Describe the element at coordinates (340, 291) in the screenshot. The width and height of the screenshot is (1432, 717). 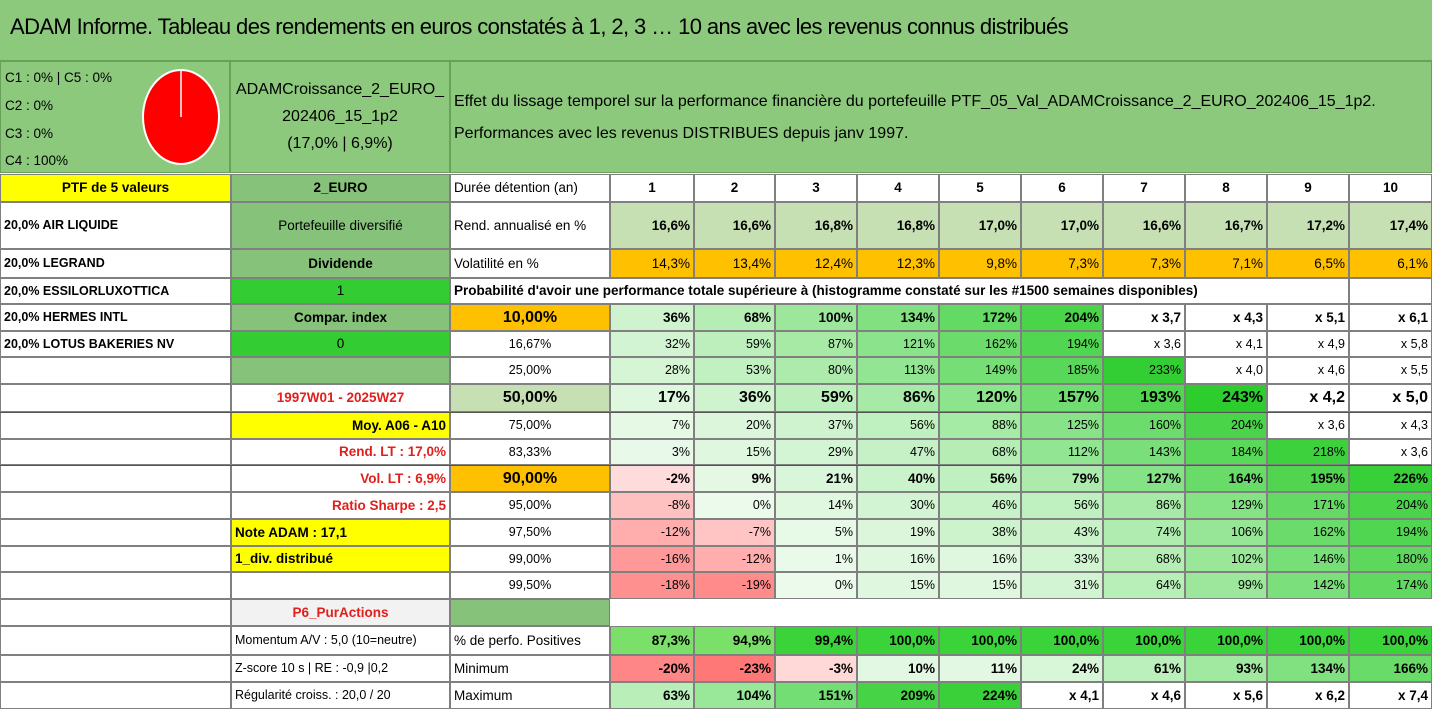
I see `dividend-value: 1` at that location.